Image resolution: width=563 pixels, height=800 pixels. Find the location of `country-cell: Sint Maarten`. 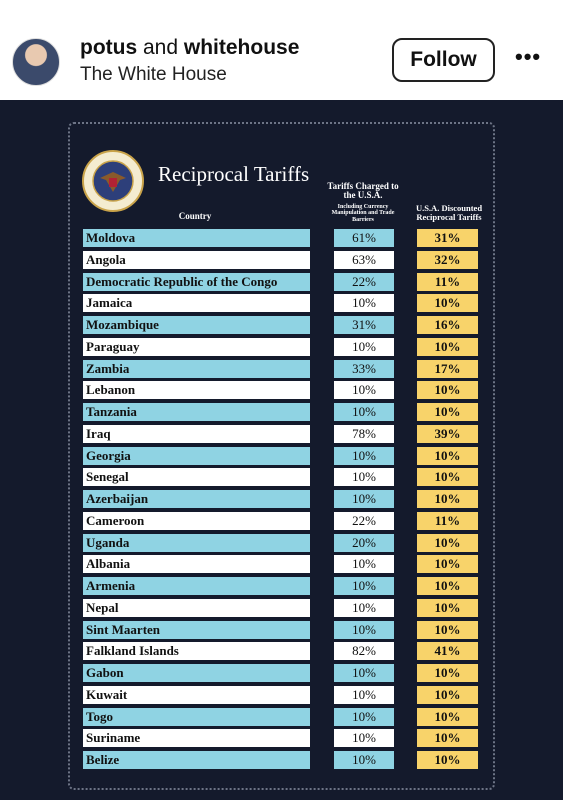

country-cell: Sint Maarten is located at coordinates (196, 629).